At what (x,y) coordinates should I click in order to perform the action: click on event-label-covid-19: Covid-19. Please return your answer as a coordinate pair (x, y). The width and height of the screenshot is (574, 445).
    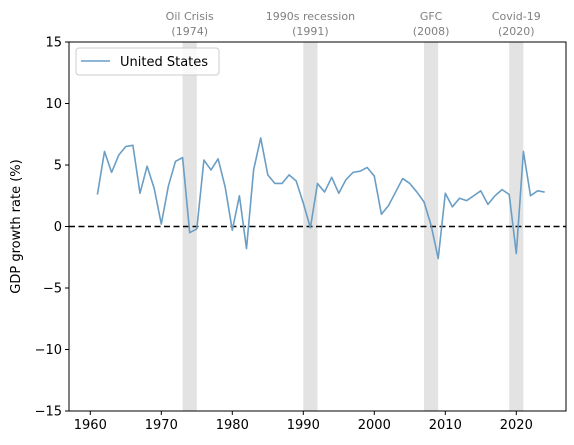
    Looking at the image, I should click on (516, 16).